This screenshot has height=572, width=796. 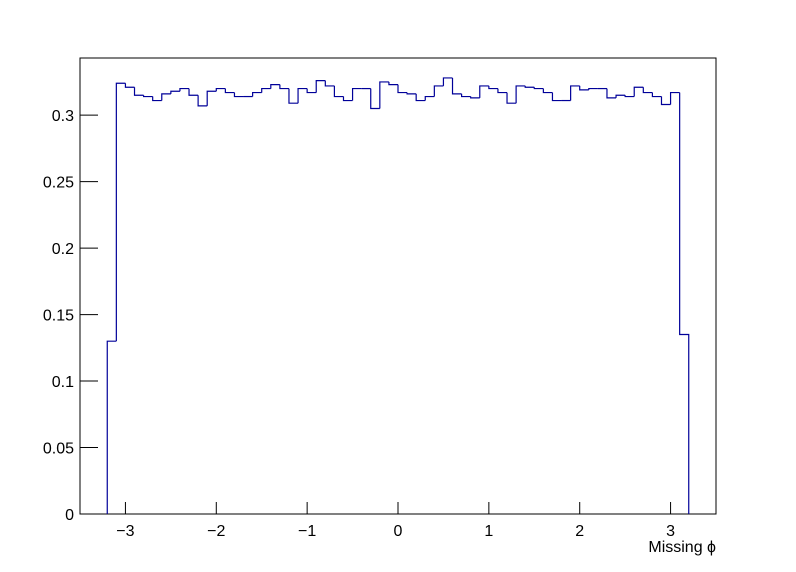 I want to click on y-tick-label: 0.15, so click(x=58, y=316).